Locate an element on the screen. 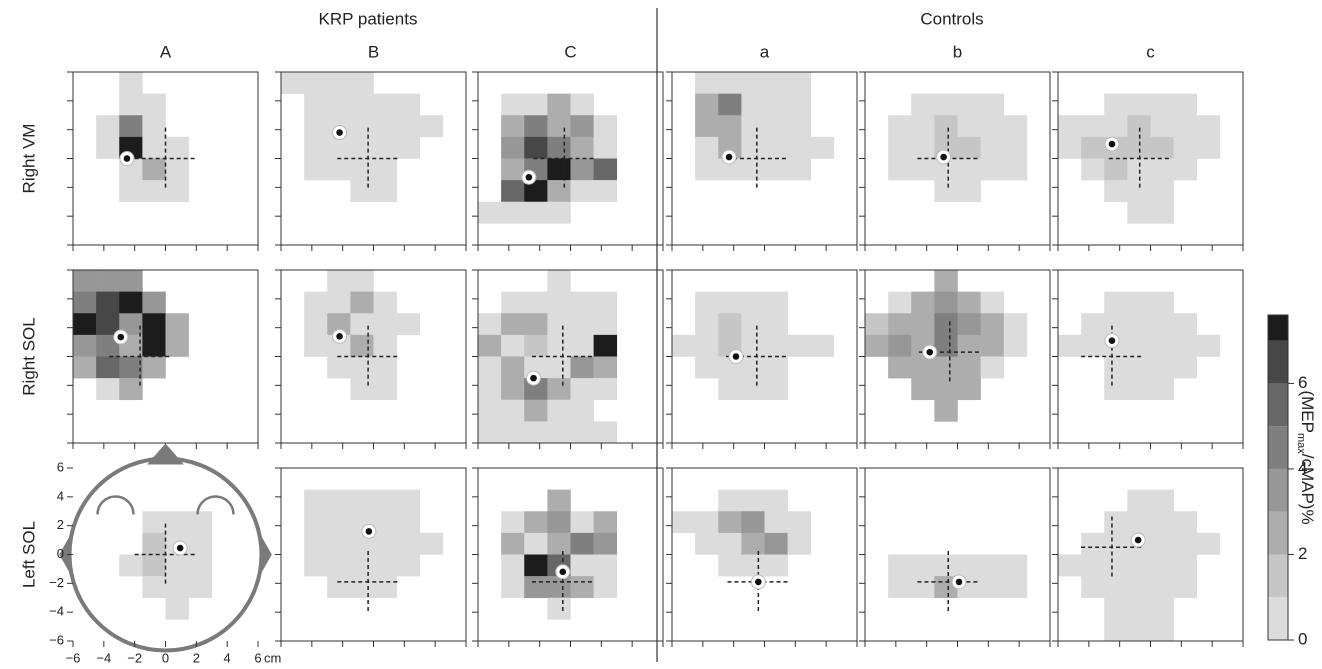 The height and width of the screenshot is (669, 1322). x-tick-label: 4 is located at coordinates (227, 657).